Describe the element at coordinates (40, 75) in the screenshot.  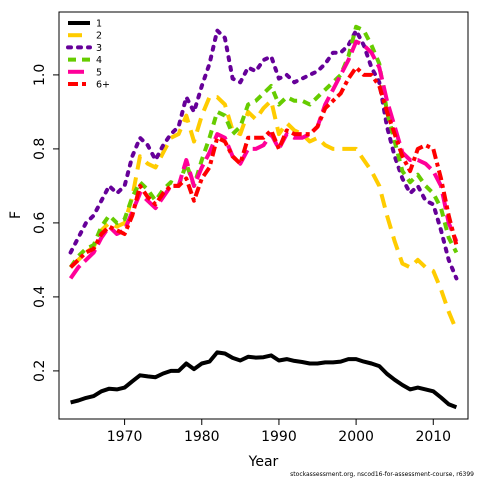
I see `y-tick-label: 1.0` at that location.